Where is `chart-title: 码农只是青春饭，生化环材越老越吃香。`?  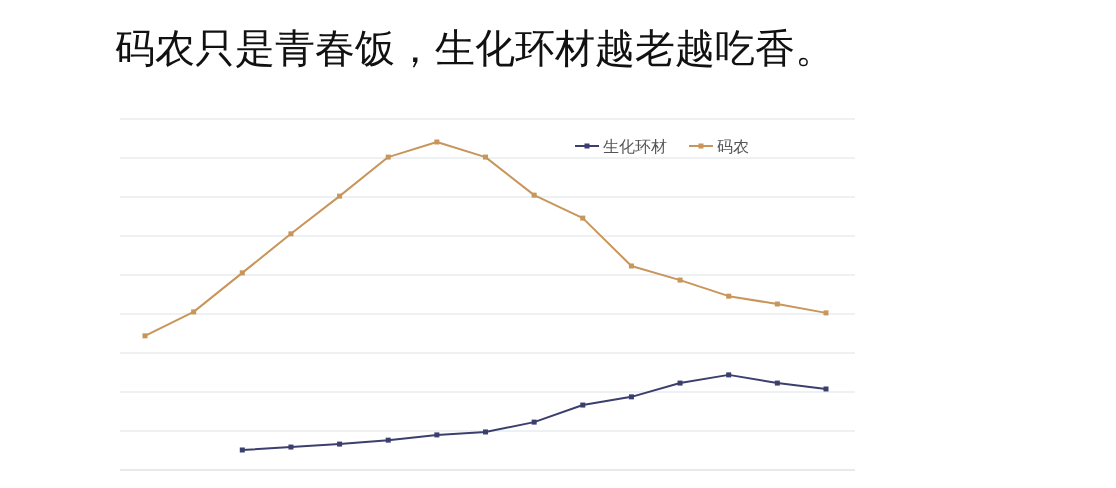 chart-title: 码农只是青春饭，生化环材越老越吃香。 is located at coordinates (475, 48).